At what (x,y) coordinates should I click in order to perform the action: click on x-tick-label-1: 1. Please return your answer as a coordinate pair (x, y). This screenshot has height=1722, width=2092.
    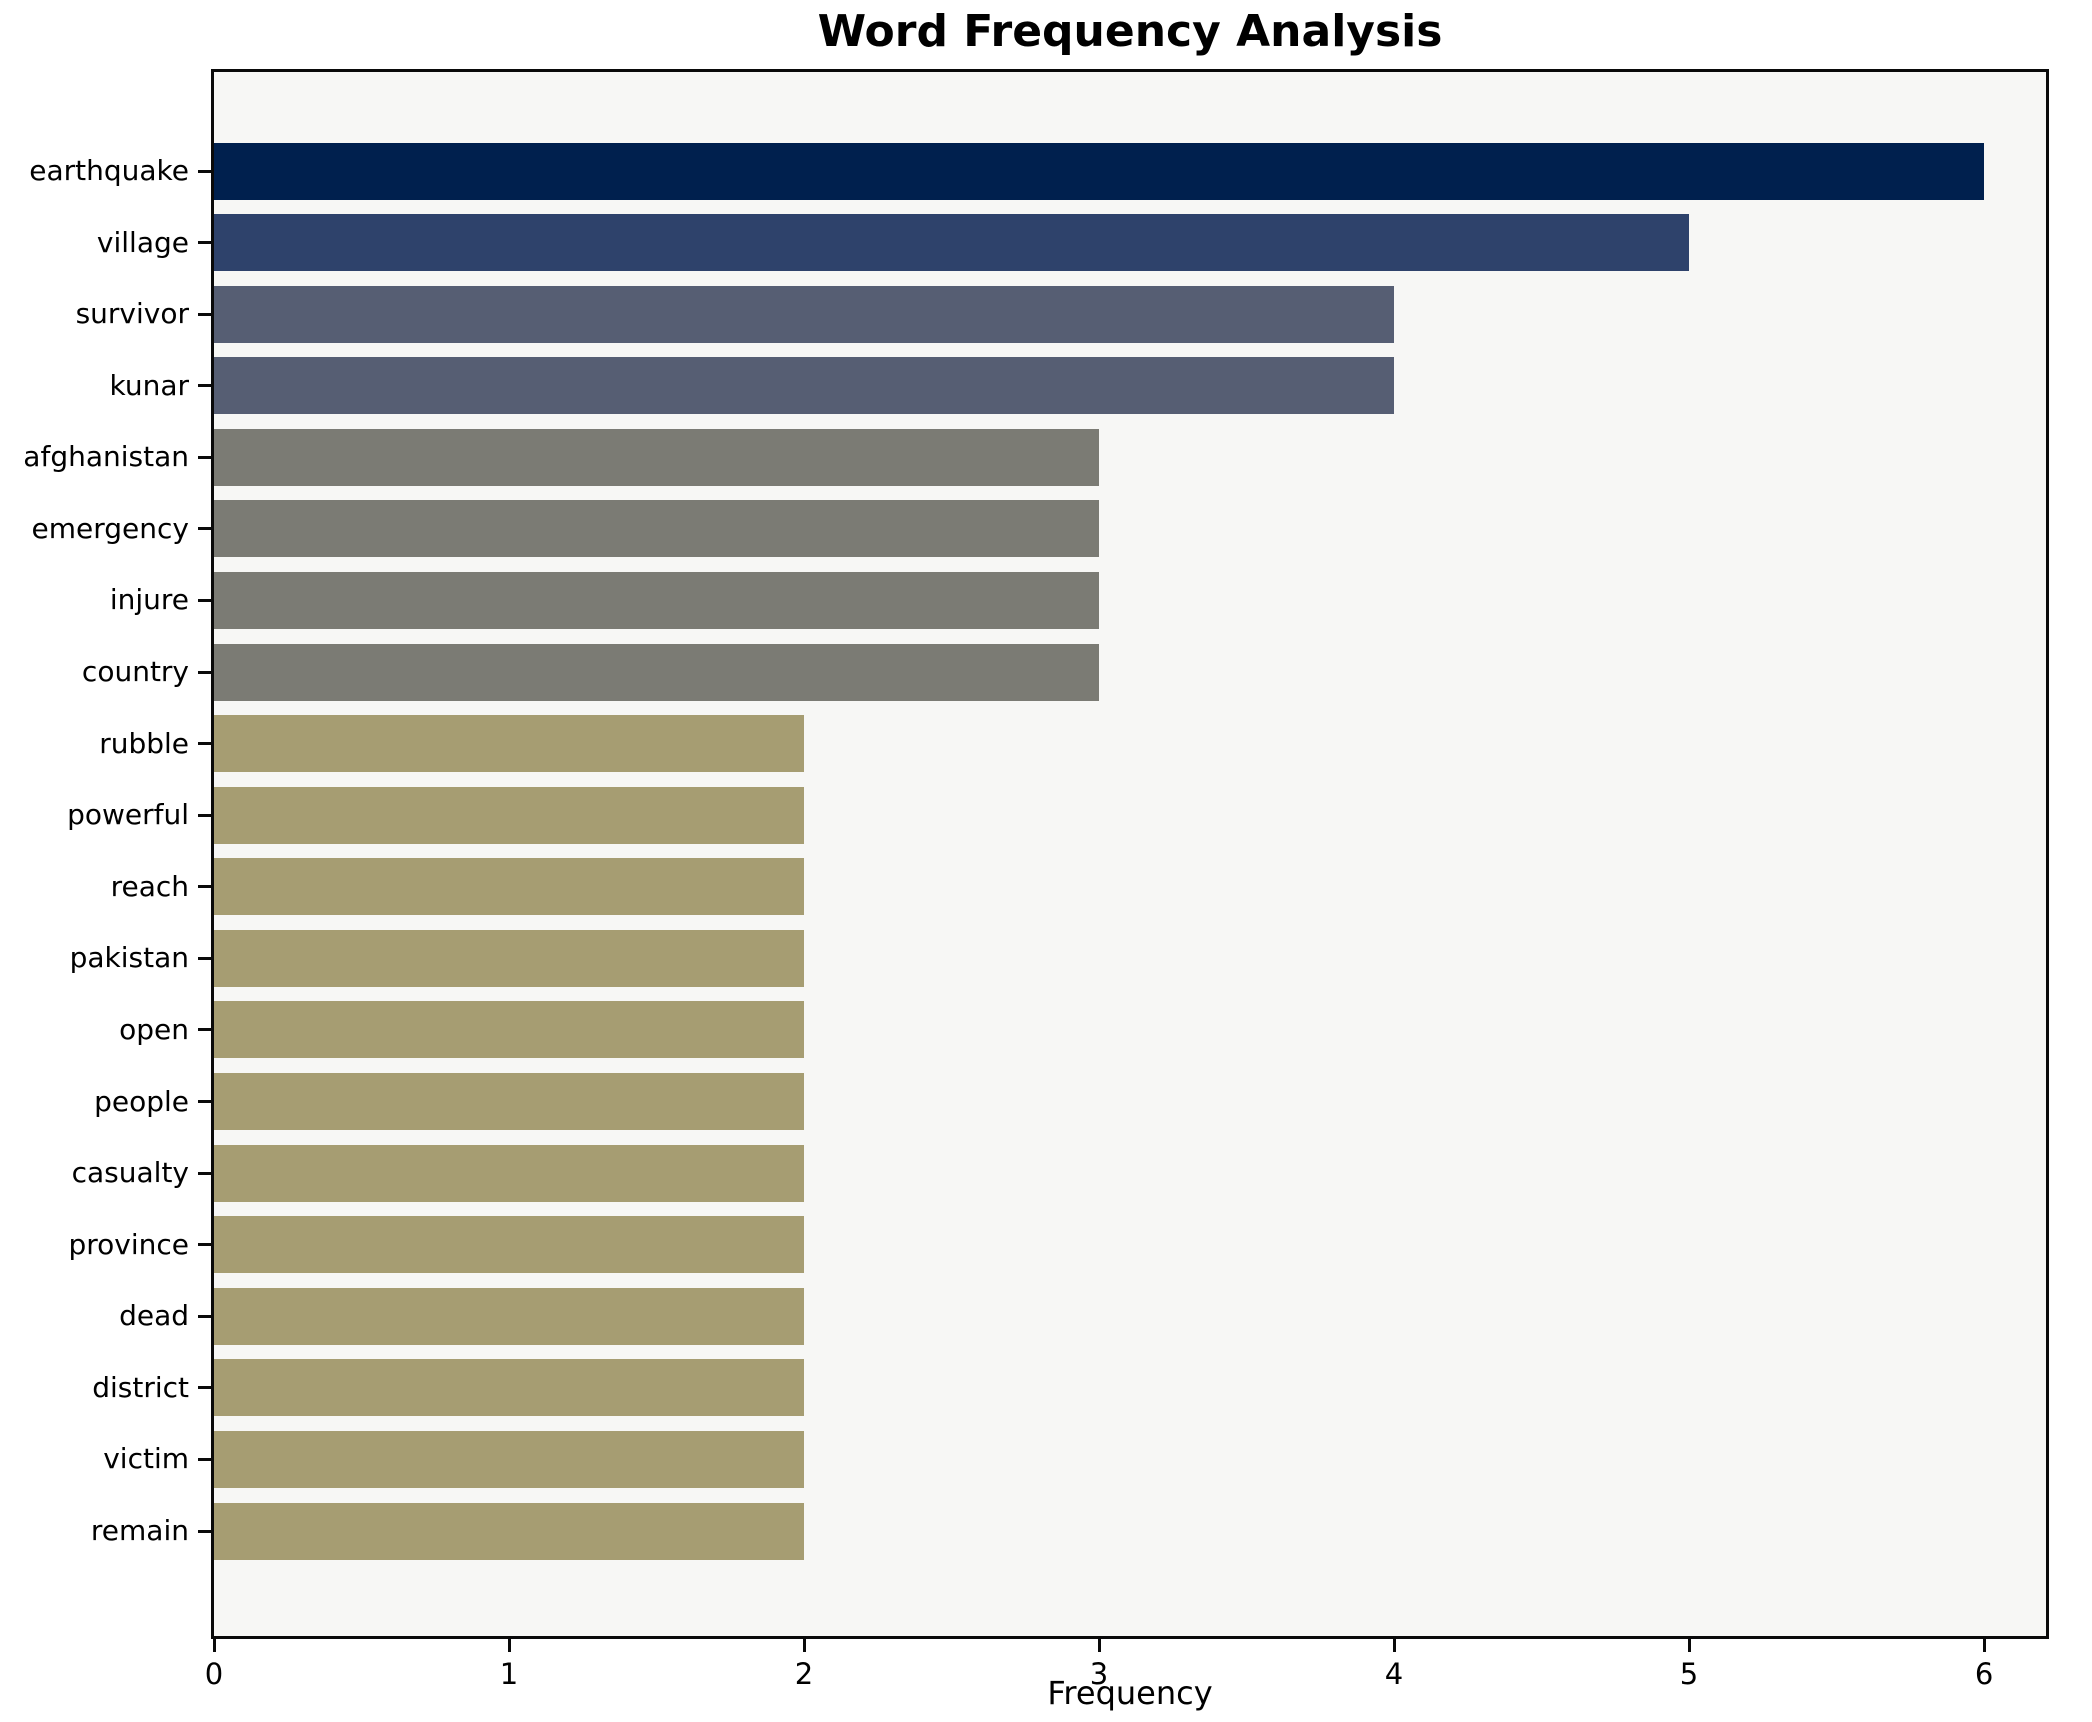
    Looking at the image, I should click on (509, 1674).